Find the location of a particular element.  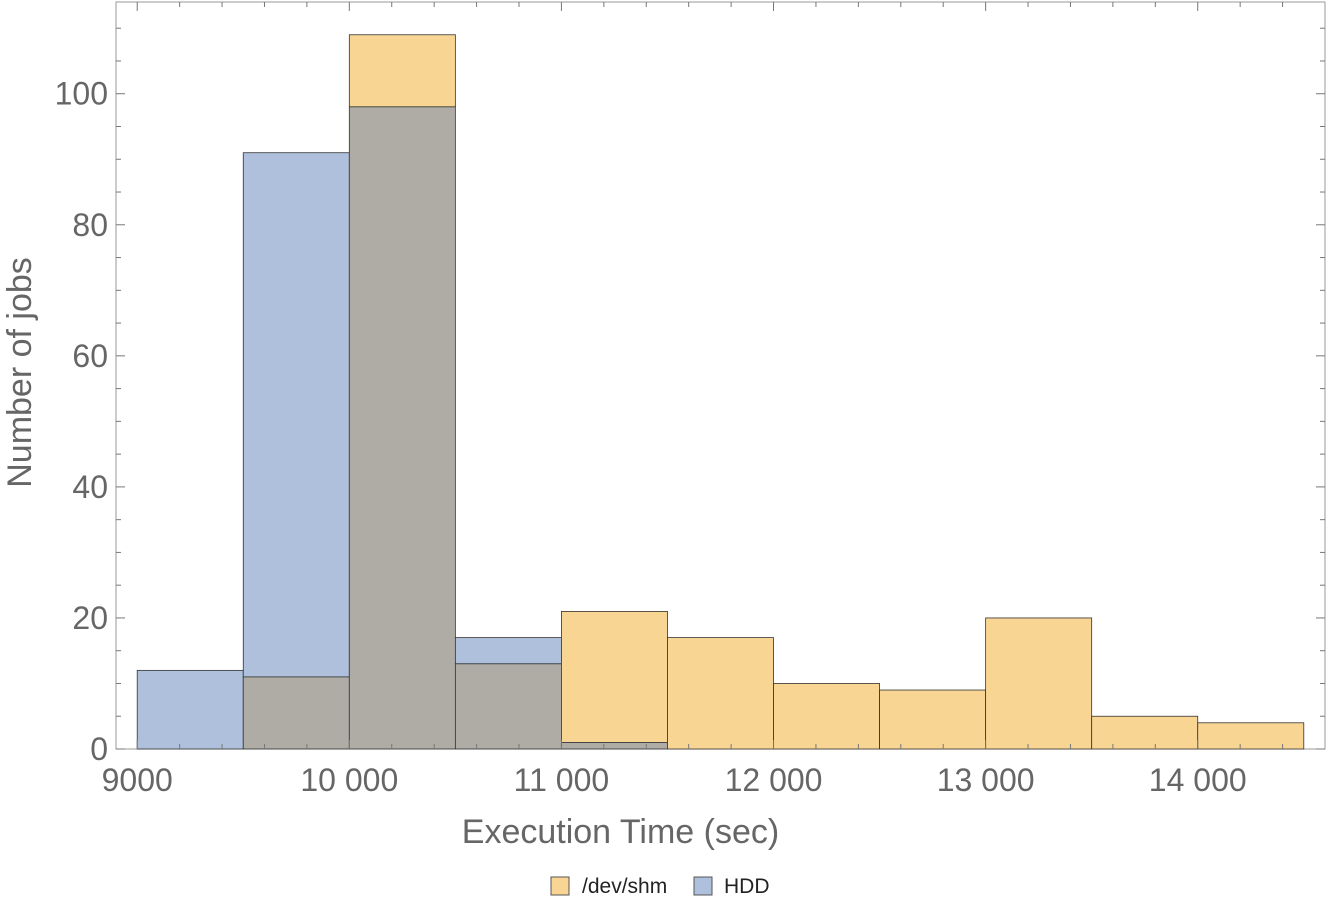

x-tick-label: 14 000 is located at coordinates (1198, 780).